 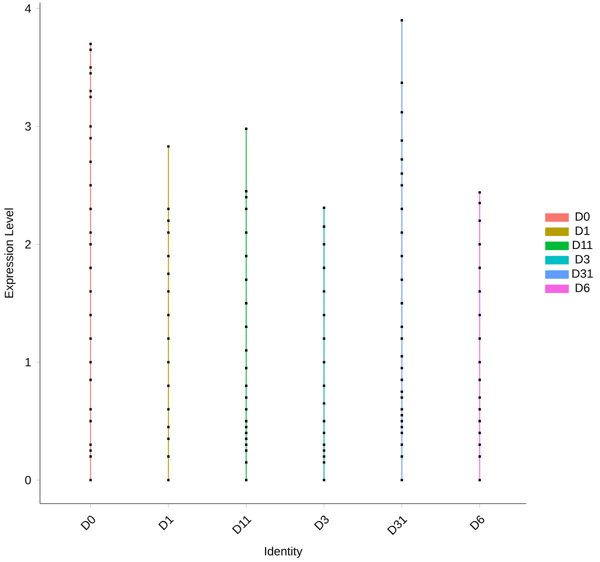 I want to click on legend-label: D6, so click(x=583, y=288).